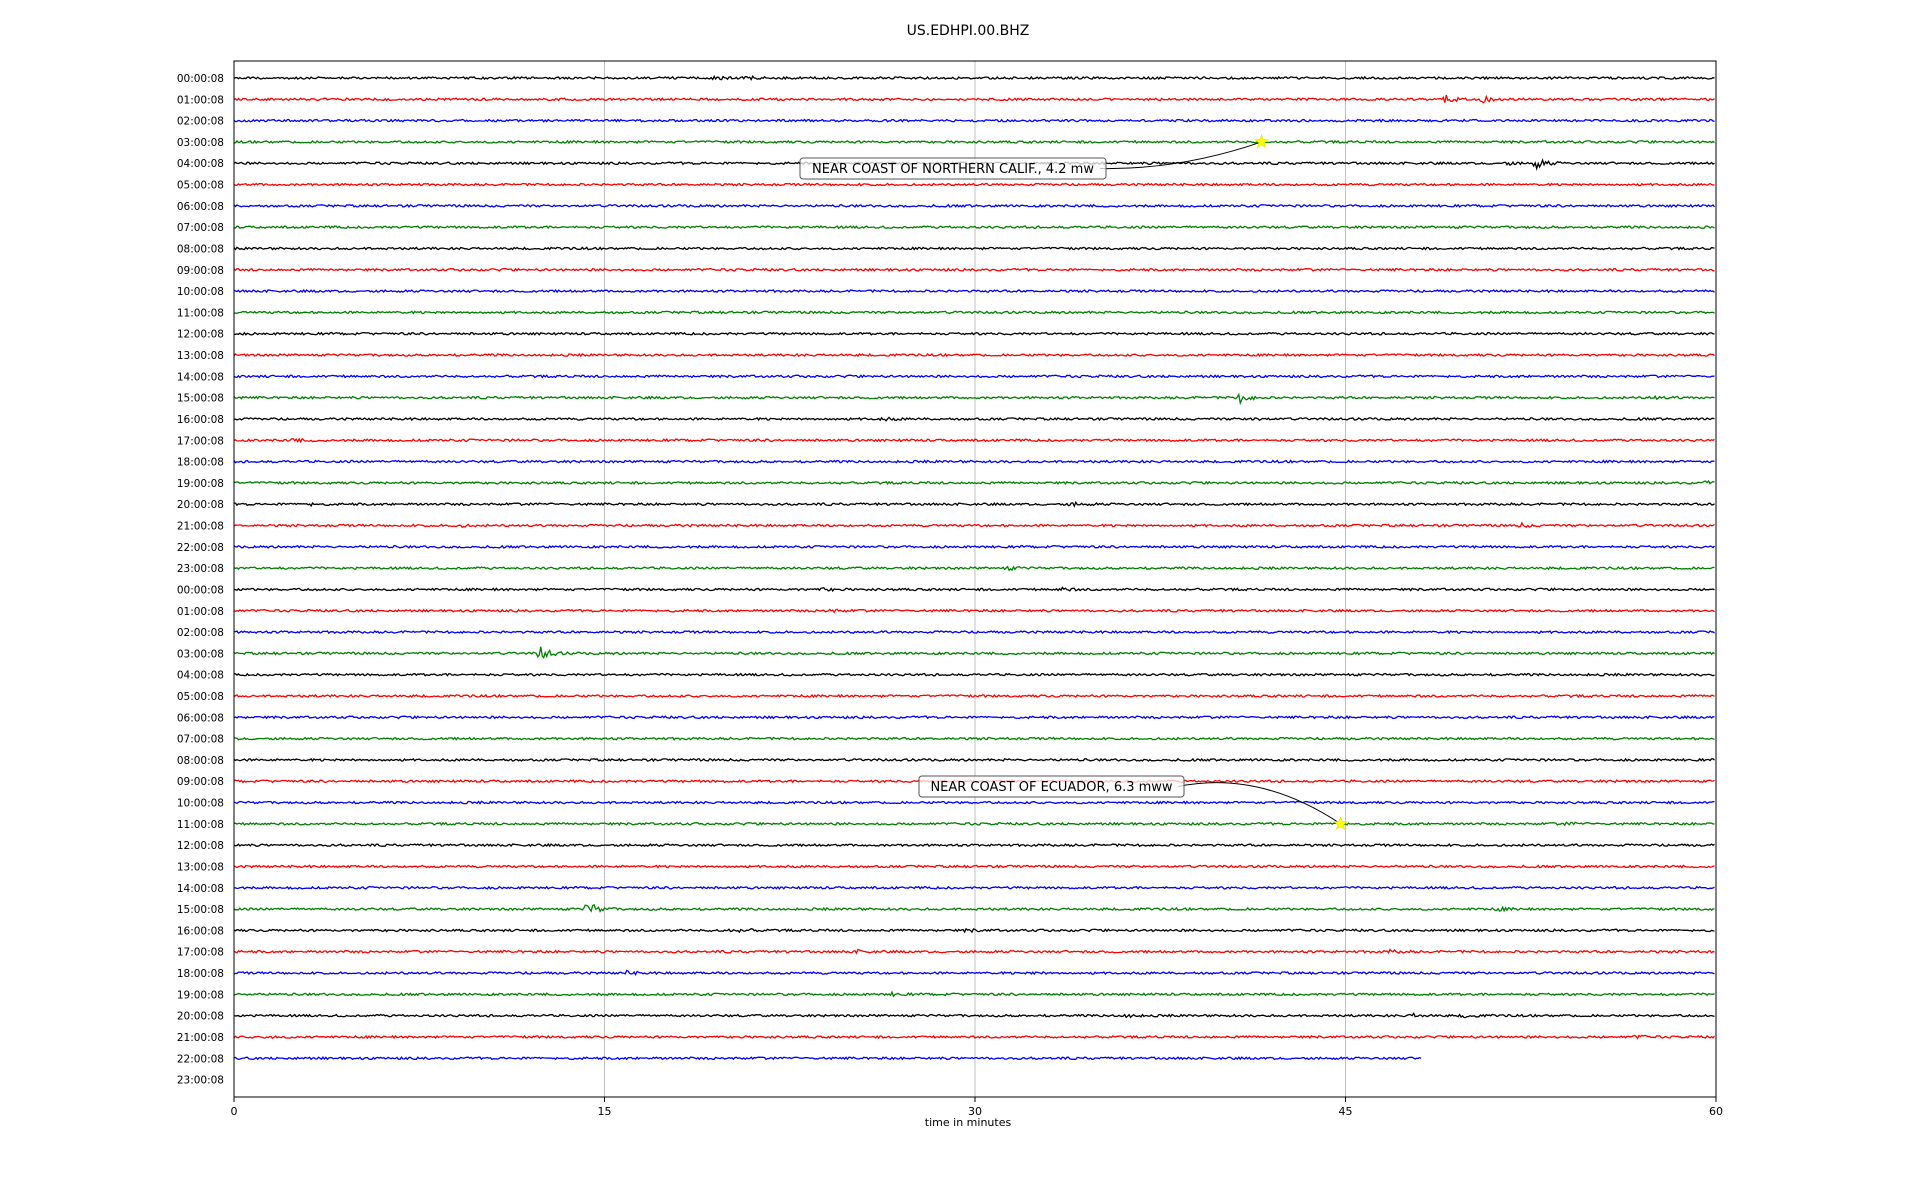 This screenshot has width=1920, height=1200. I want to click on x-tick-label-45: 45, so click(1346, 1111).